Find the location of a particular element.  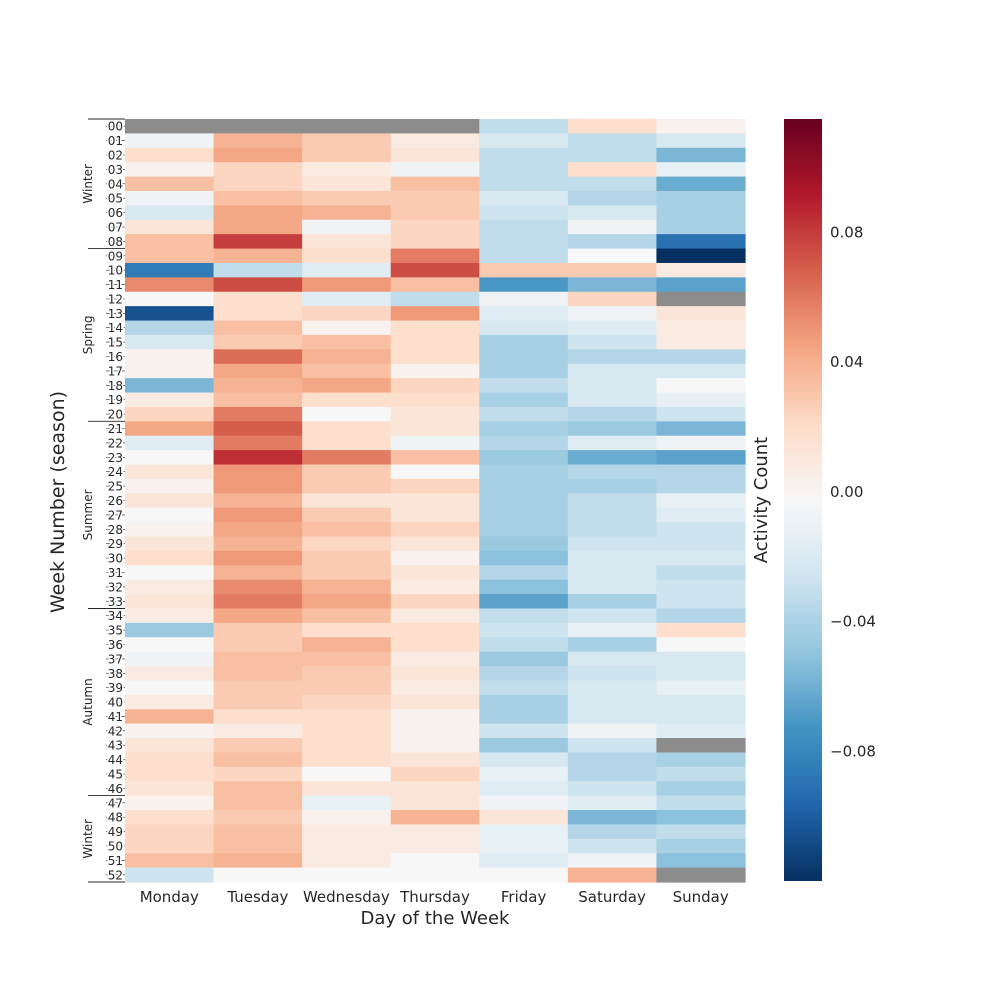

colorbar-tick-label: 0.08 is located at coordinates (846, 233).